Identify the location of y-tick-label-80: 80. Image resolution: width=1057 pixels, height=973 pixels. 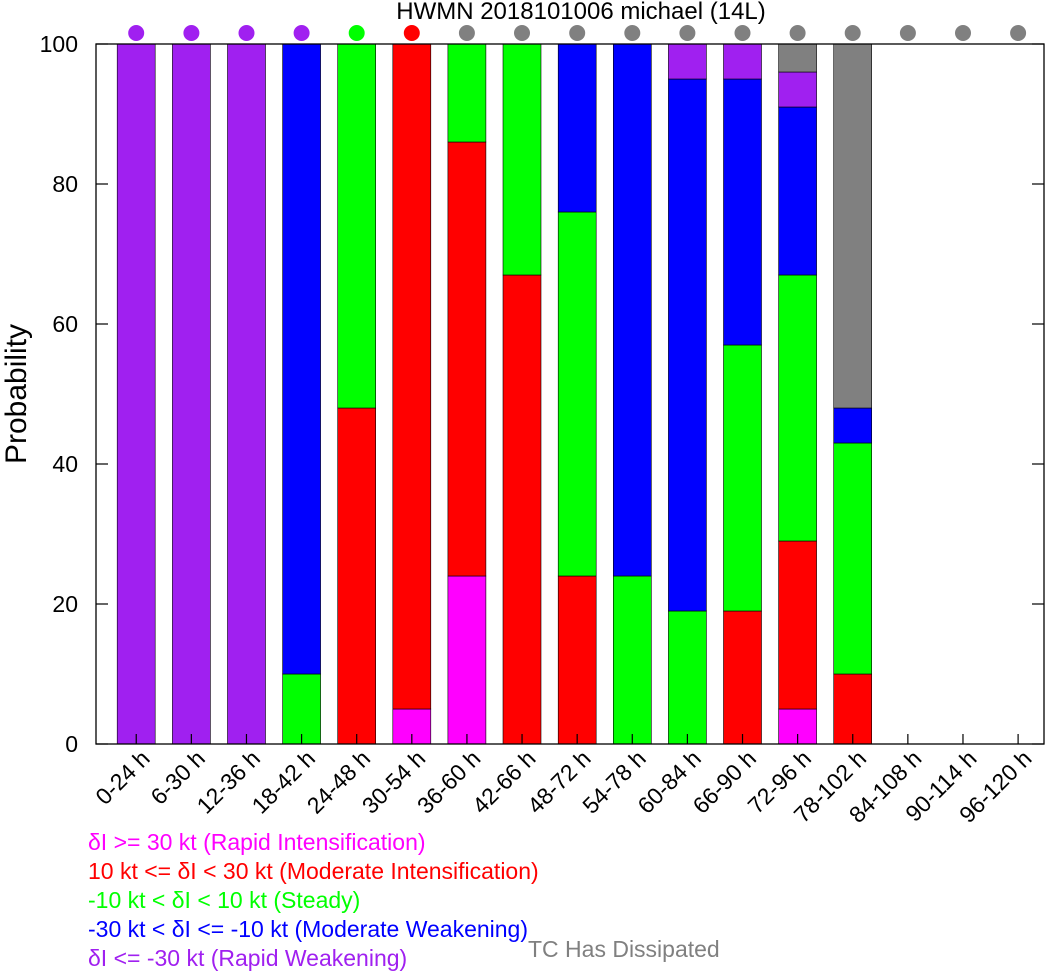
(65, 184).